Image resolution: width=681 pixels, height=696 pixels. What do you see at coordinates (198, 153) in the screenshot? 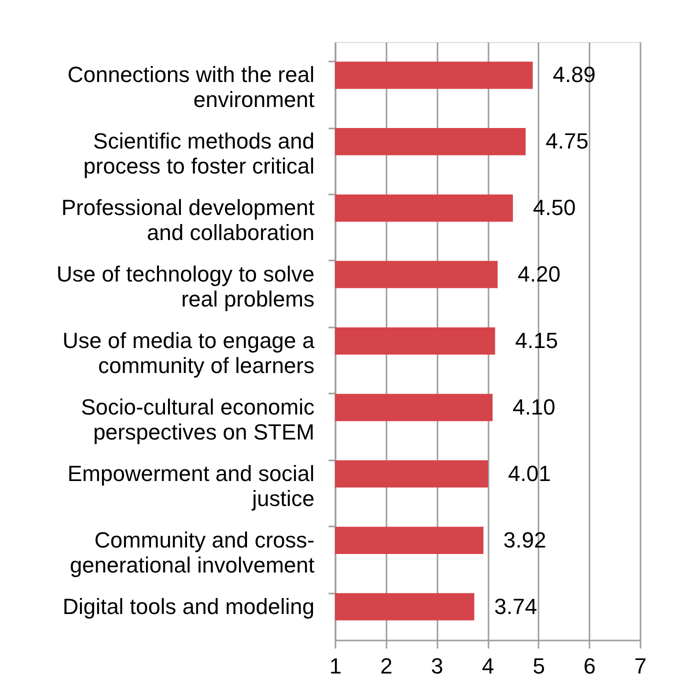
I see `y-tick-label: Scientific methods and process to foster critical` at bounding box center [198, 153].